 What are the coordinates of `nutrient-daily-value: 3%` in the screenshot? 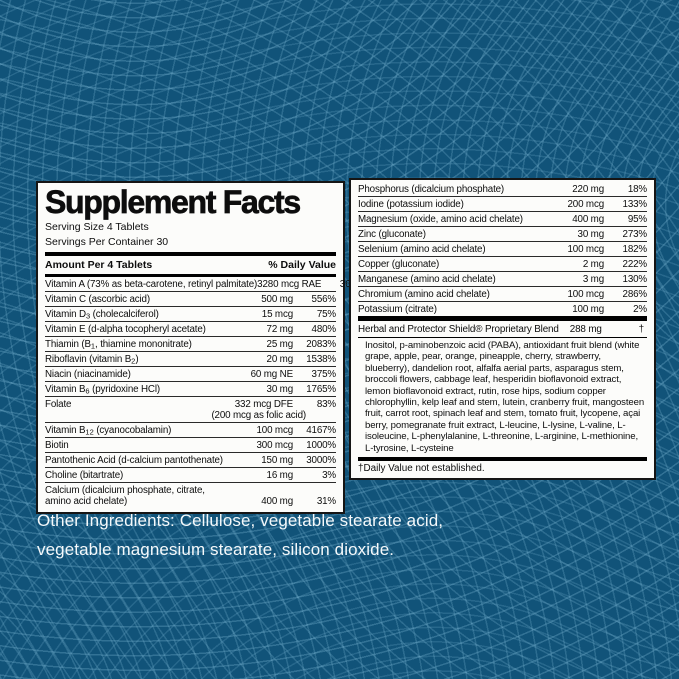 It's located at (329, 475).